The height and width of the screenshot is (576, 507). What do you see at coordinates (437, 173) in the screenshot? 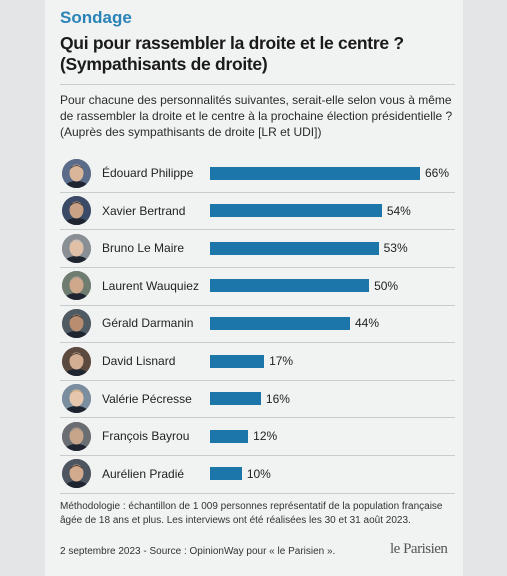
I see `value-label: 66%` at bounding box center [437, 173].